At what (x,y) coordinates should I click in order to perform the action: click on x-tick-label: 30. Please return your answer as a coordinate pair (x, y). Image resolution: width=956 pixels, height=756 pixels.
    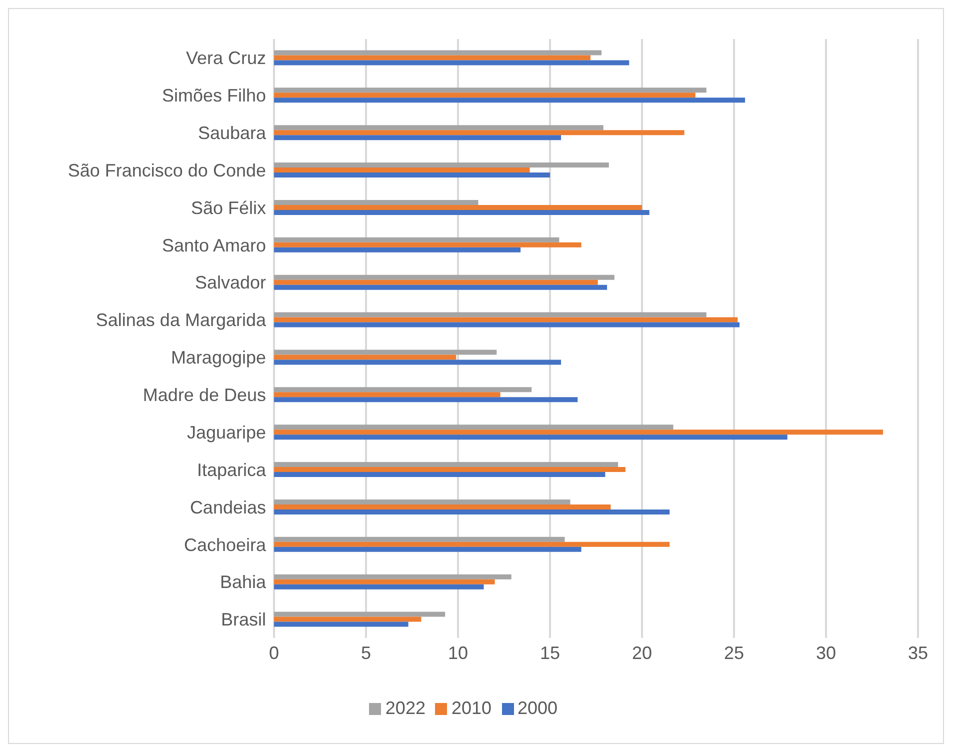
    Looking at the image, I should click on (826, 652).